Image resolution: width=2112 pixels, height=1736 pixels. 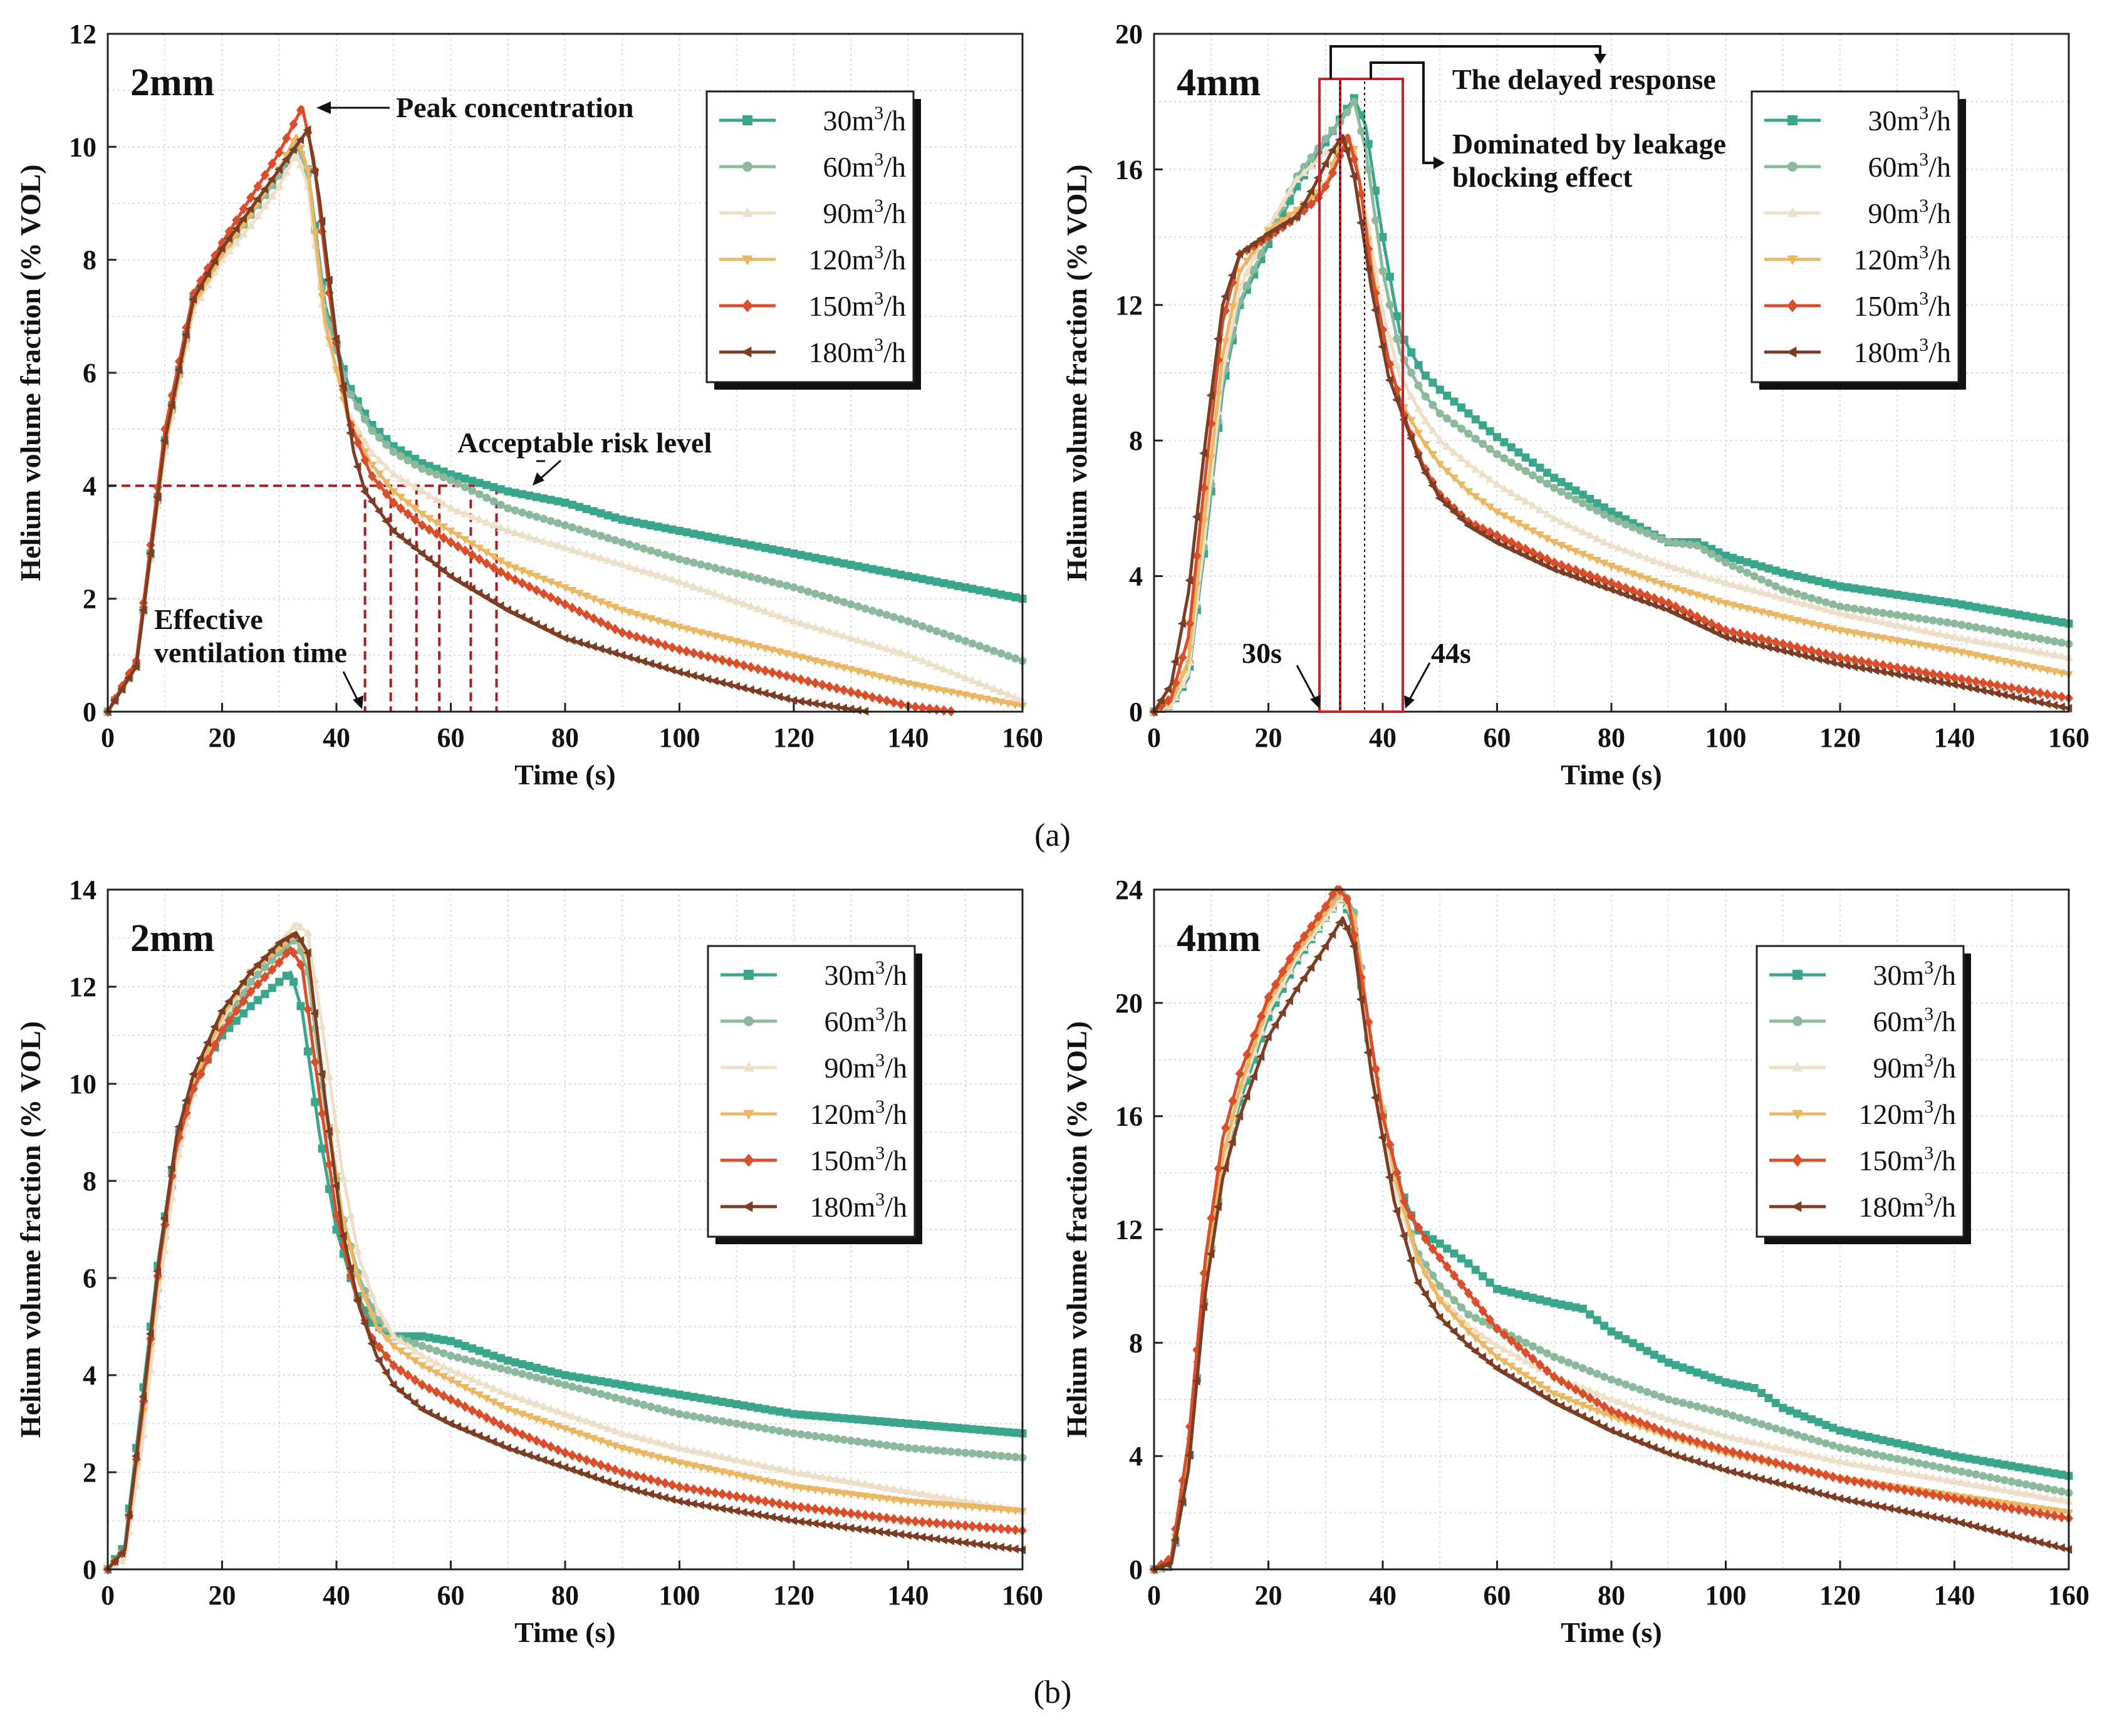 I want to click on legend-label: 60m3/h, so click(x=864, y=166).